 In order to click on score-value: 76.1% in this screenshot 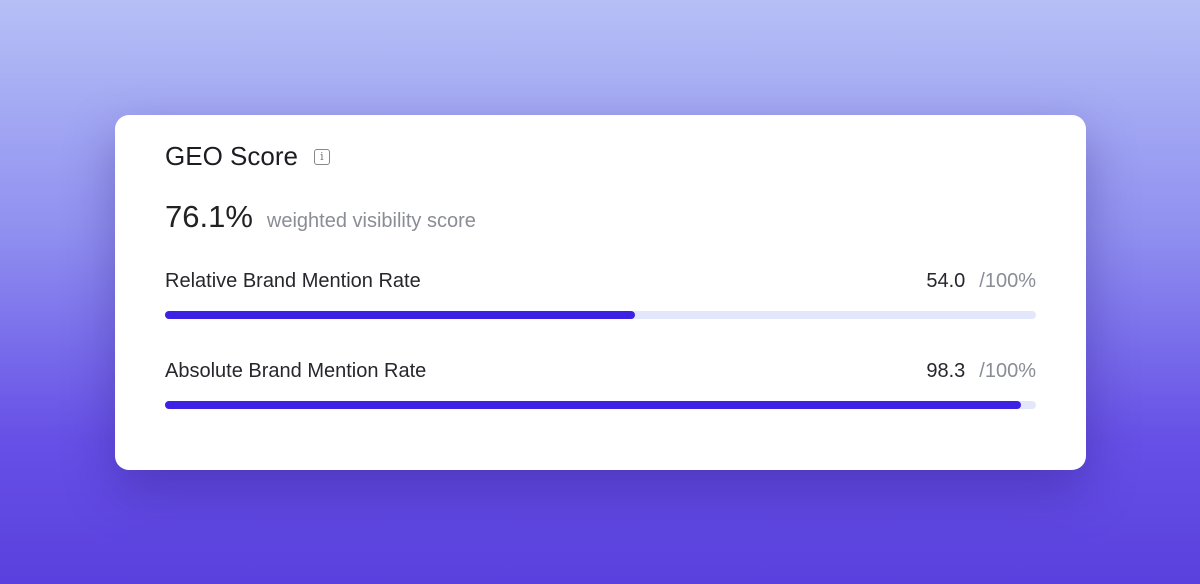, I will do `click(209, 216)`.